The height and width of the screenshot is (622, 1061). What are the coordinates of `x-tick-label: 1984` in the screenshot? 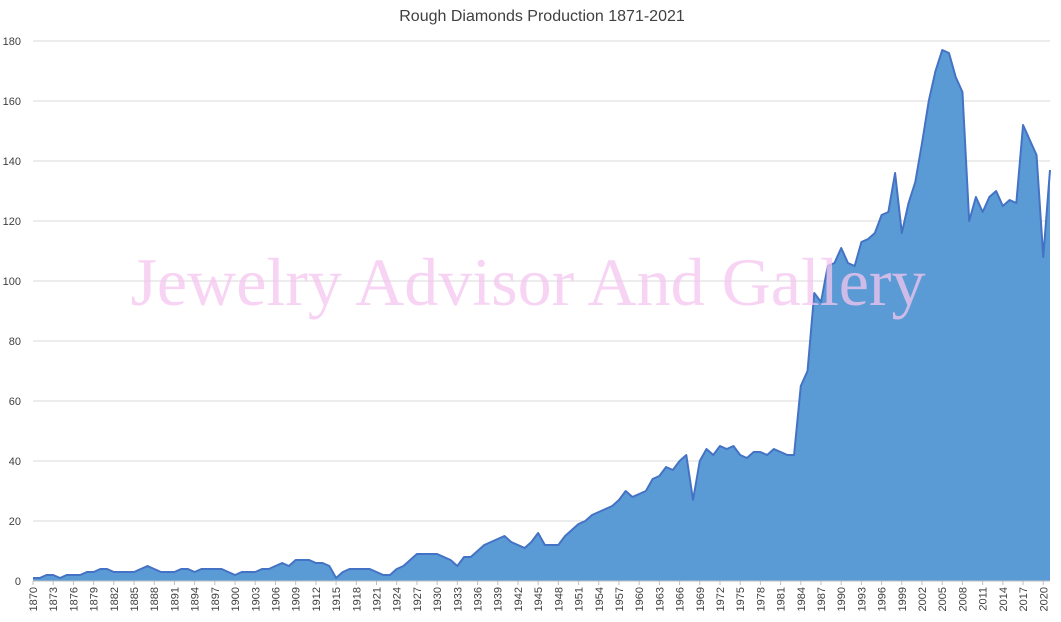 It's located at (802, 599).